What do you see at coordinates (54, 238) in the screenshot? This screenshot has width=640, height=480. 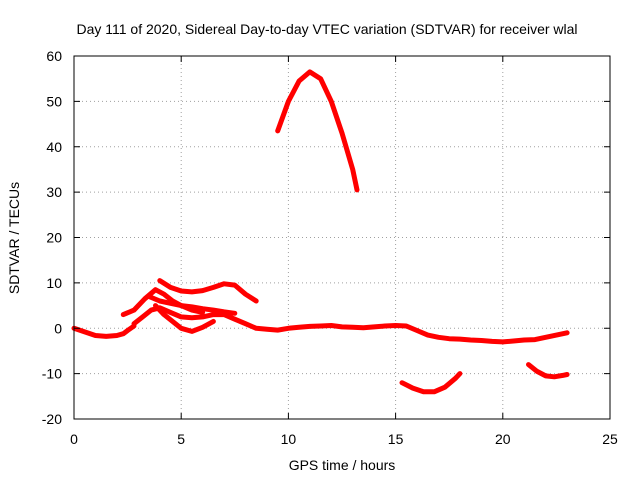 I see `y-tick-label: 20` at bounding box center [54, 238].